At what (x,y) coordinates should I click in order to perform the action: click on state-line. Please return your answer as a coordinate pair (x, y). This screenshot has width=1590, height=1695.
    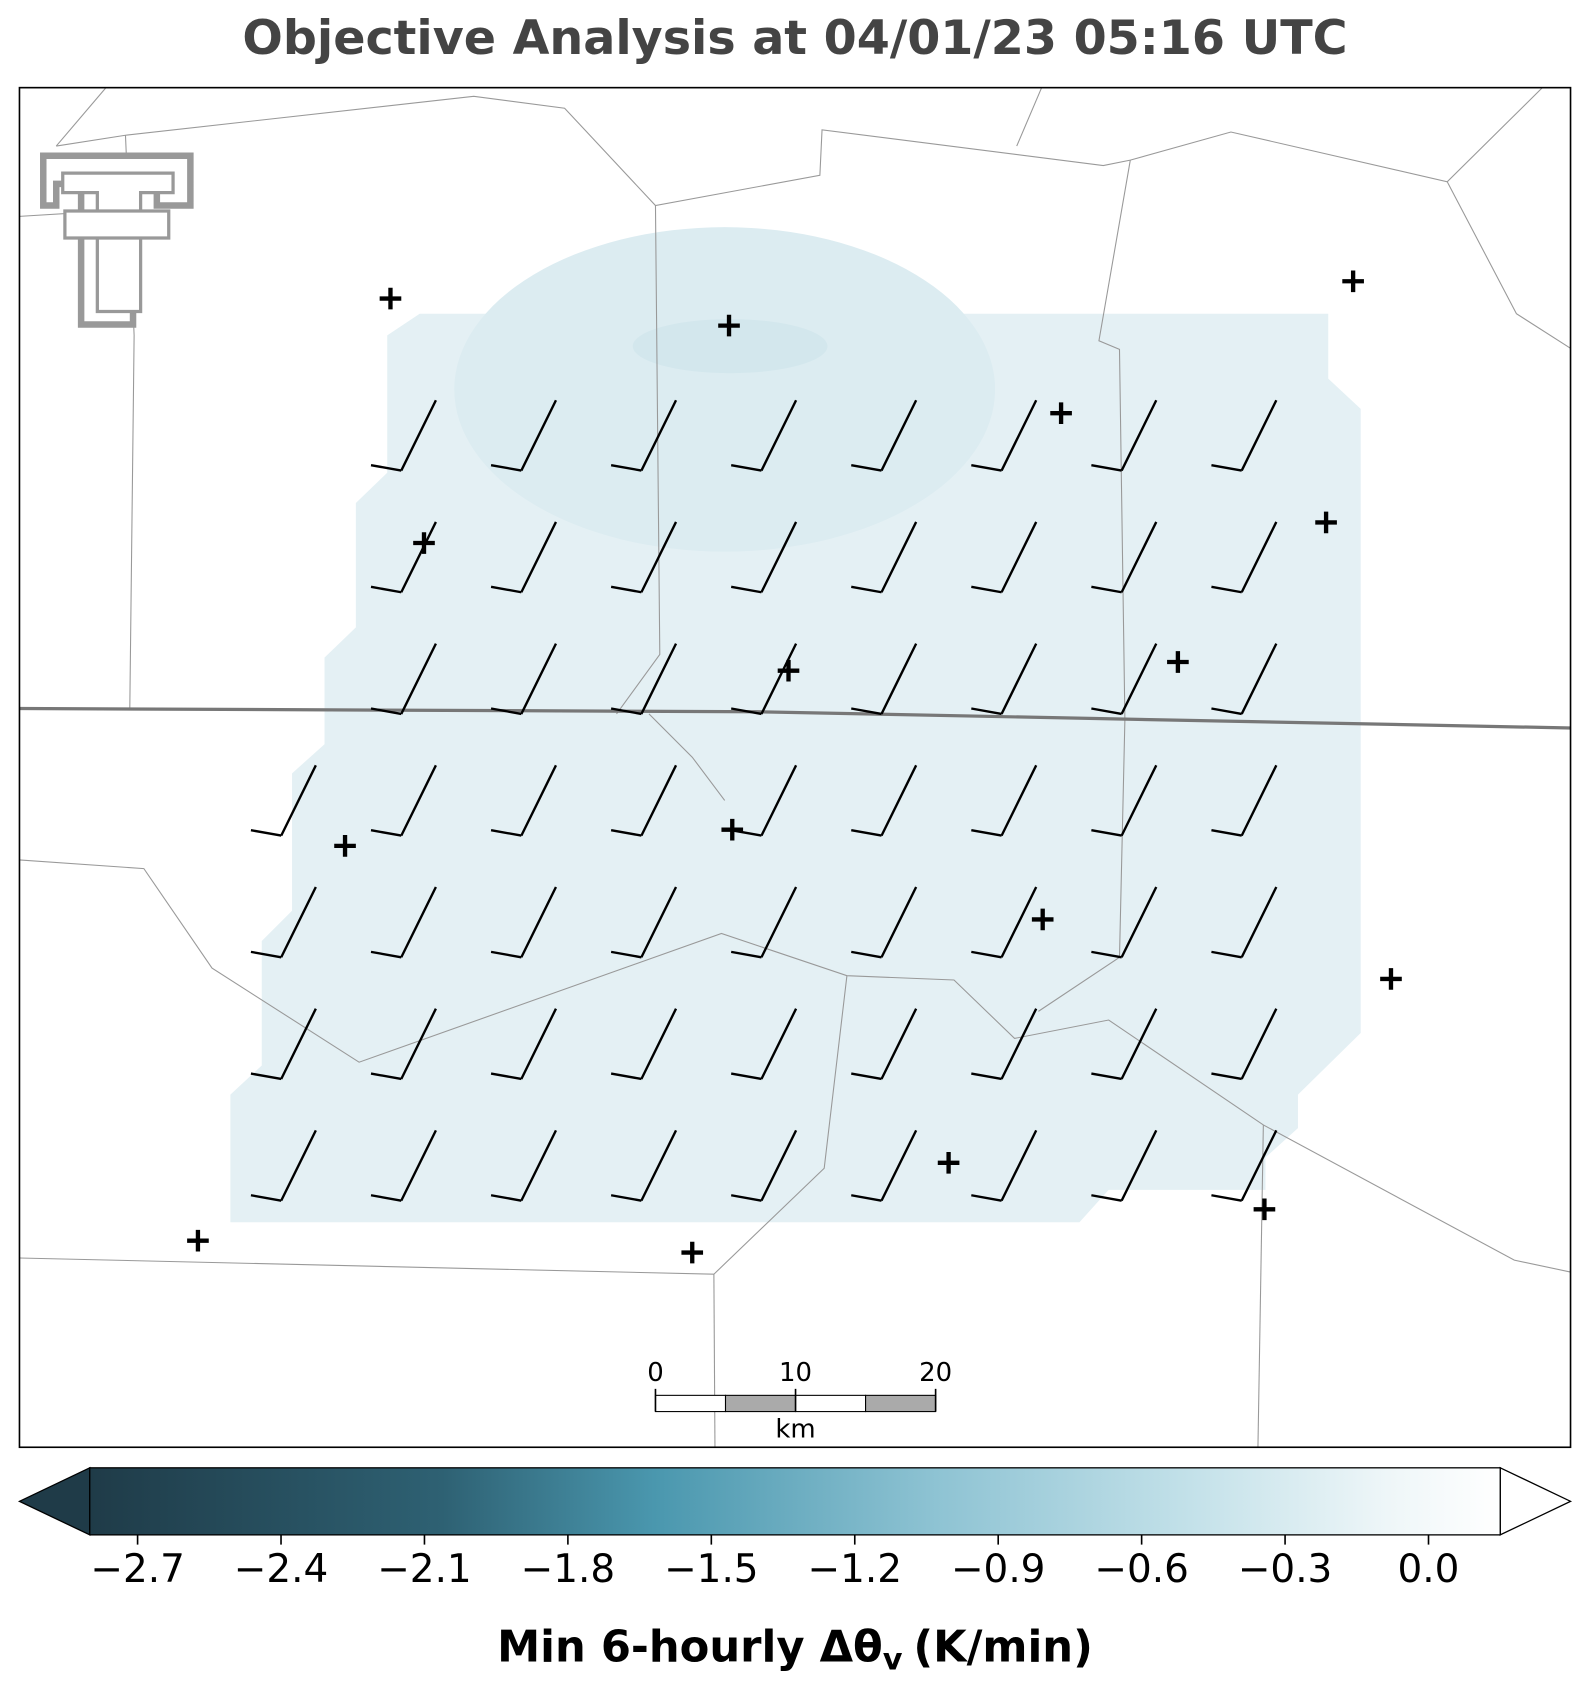
    Looking at the image, I should click on (795, 718).